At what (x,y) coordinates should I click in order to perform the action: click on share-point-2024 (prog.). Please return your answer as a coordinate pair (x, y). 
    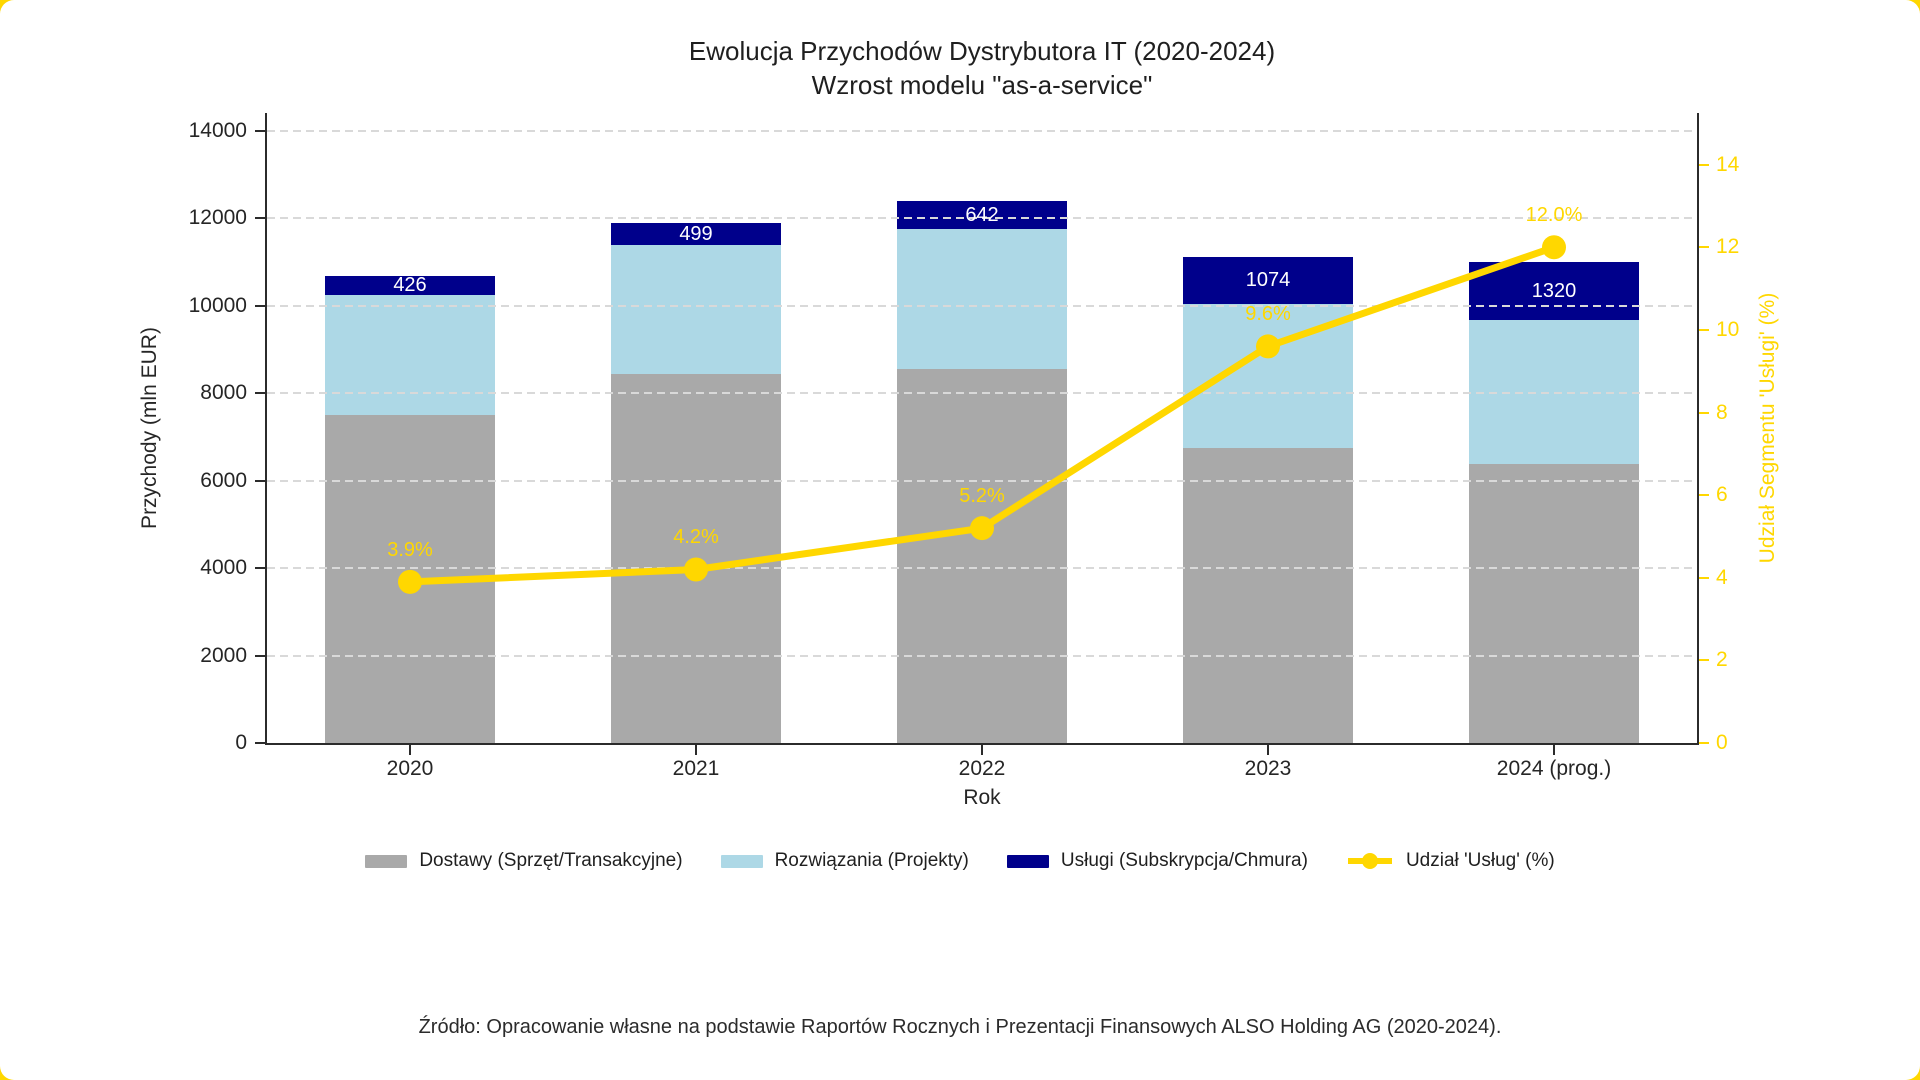
    Looking at the image, I should click on (1554, 247).